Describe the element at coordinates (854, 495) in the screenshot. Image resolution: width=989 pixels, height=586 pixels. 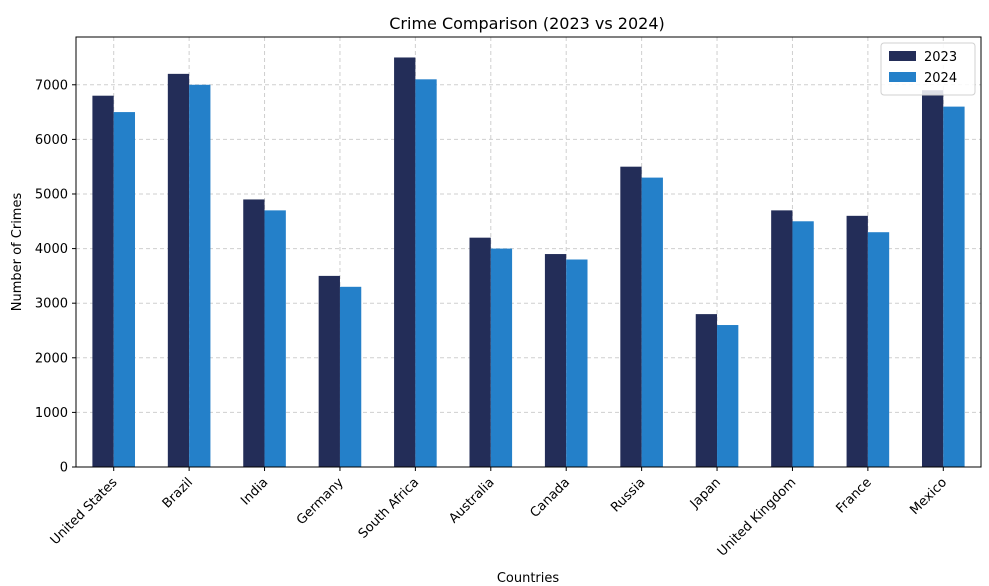
I see `x-tick-label: France` at that location.